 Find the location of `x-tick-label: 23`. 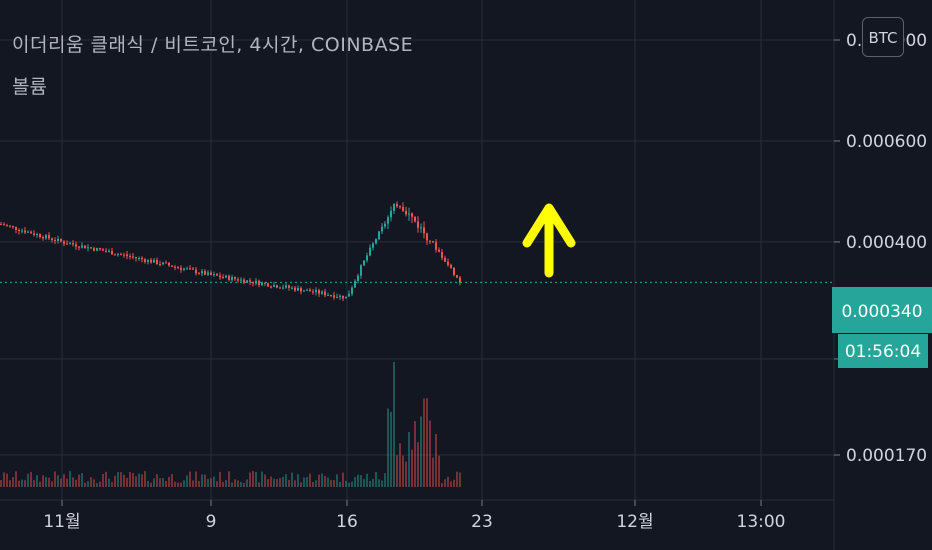

x-tick-label: 23 is located at coordinates (482, 522).